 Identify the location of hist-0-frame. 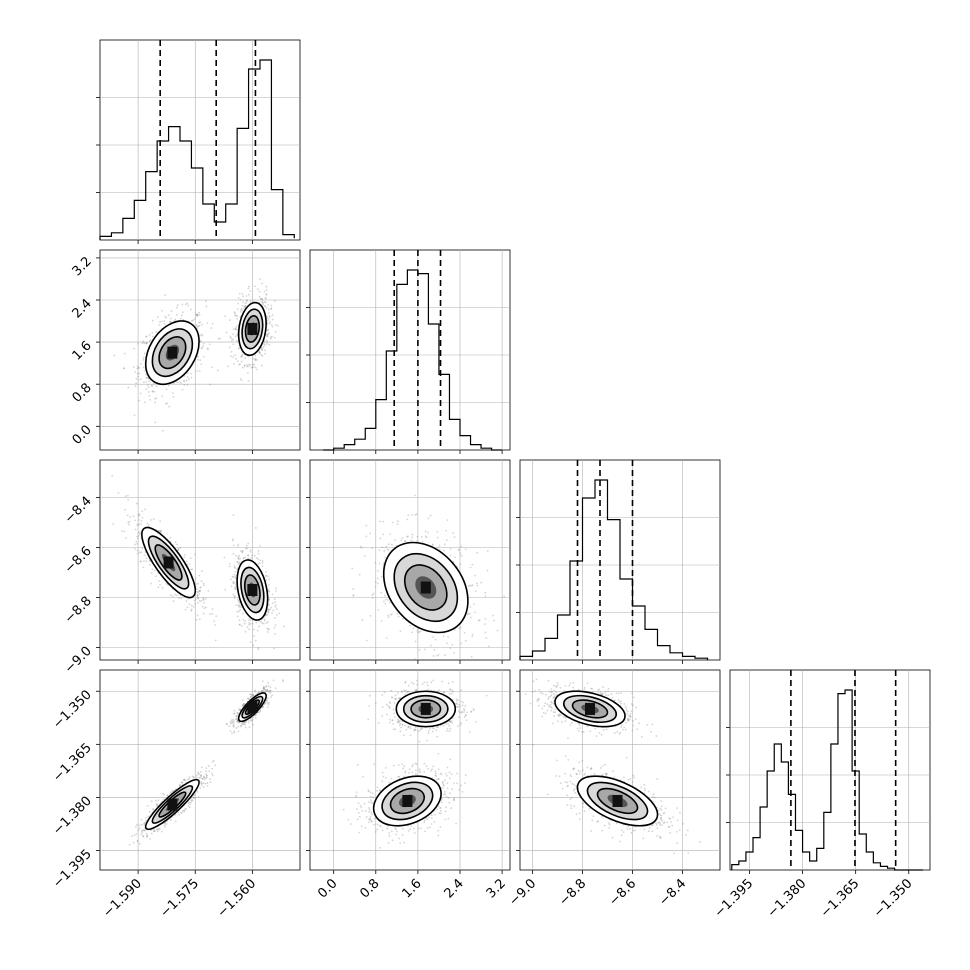
(200, 140).